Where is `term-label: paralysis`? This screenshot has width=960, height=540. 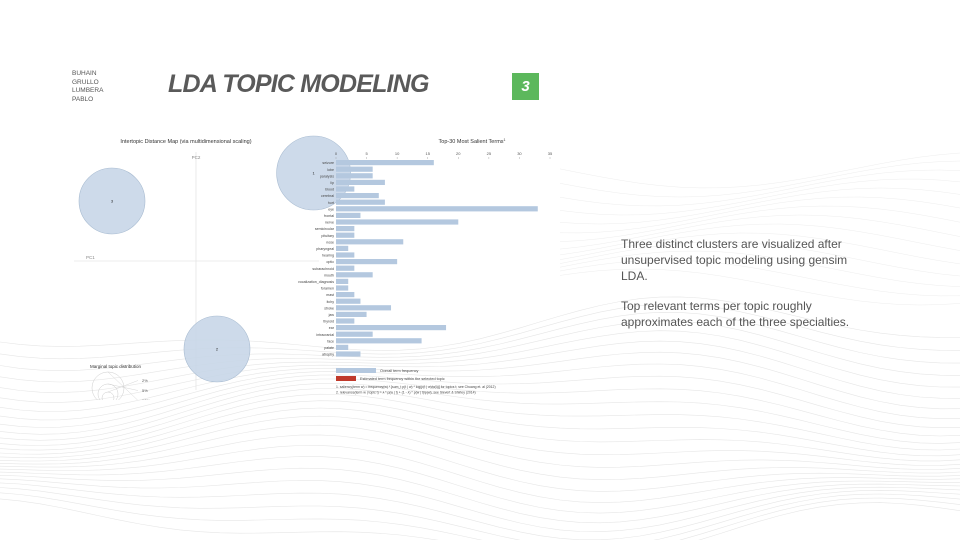 term-label: paralysis is located at coordinates (327, 176).